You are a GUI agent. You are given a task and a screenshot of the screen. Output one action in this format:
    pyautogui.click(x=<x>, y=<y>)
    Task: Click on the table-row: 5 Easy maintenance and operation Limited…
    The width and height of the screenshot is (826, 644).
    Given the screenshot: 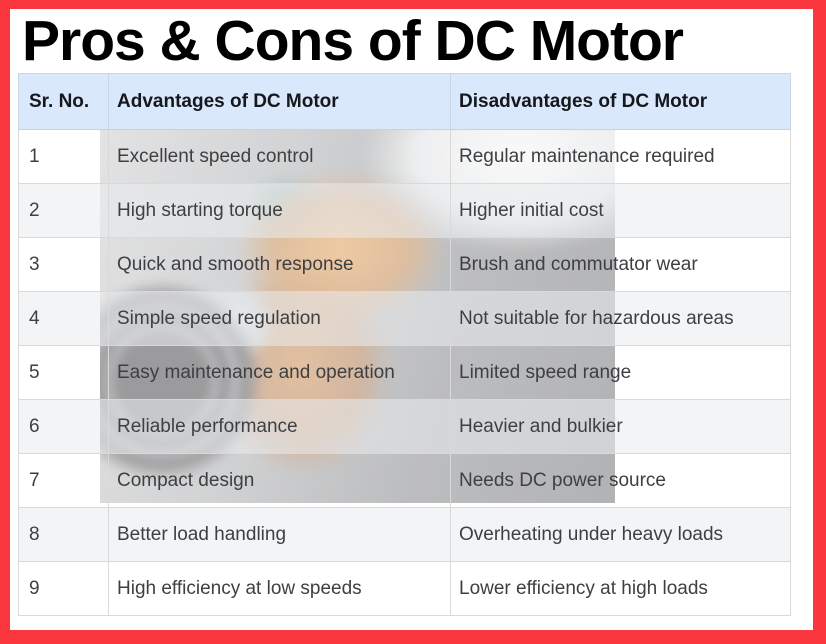 What is the action you would take?
    pyautogui.click(x=404, y=372)
    